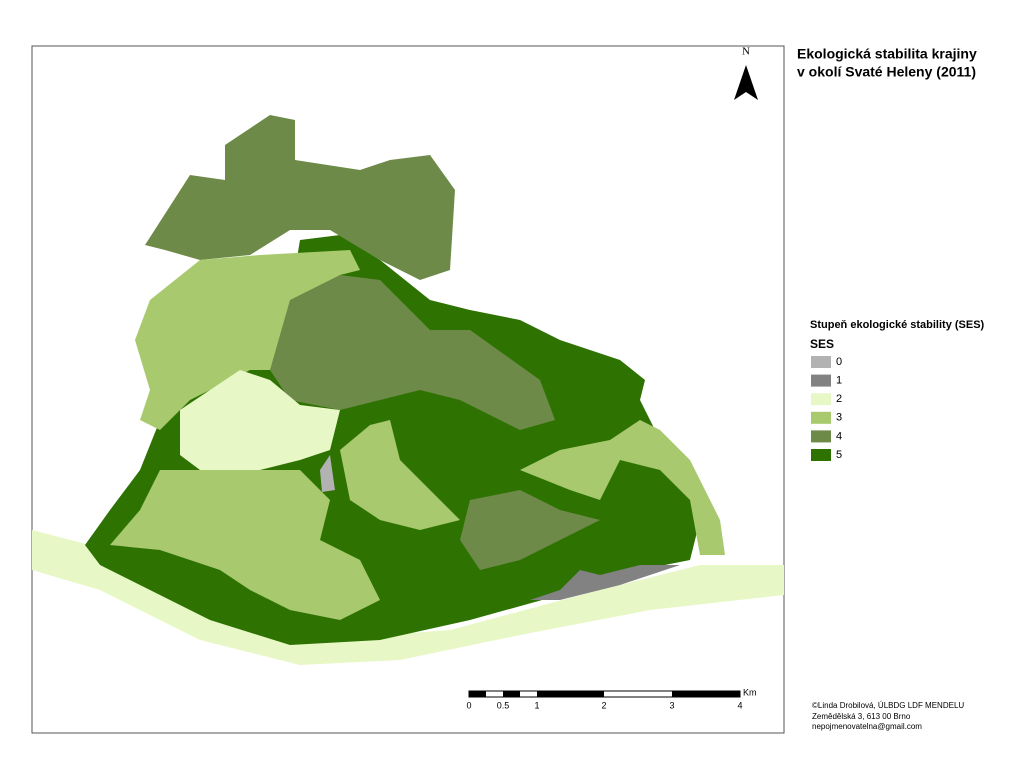 The image size is (1024, 768). What do you see at coordinates (897, 325) in the screenshot?
I see `legend-title: Stupeň ekologické stability (SES)` at bounding box center [897, 325].